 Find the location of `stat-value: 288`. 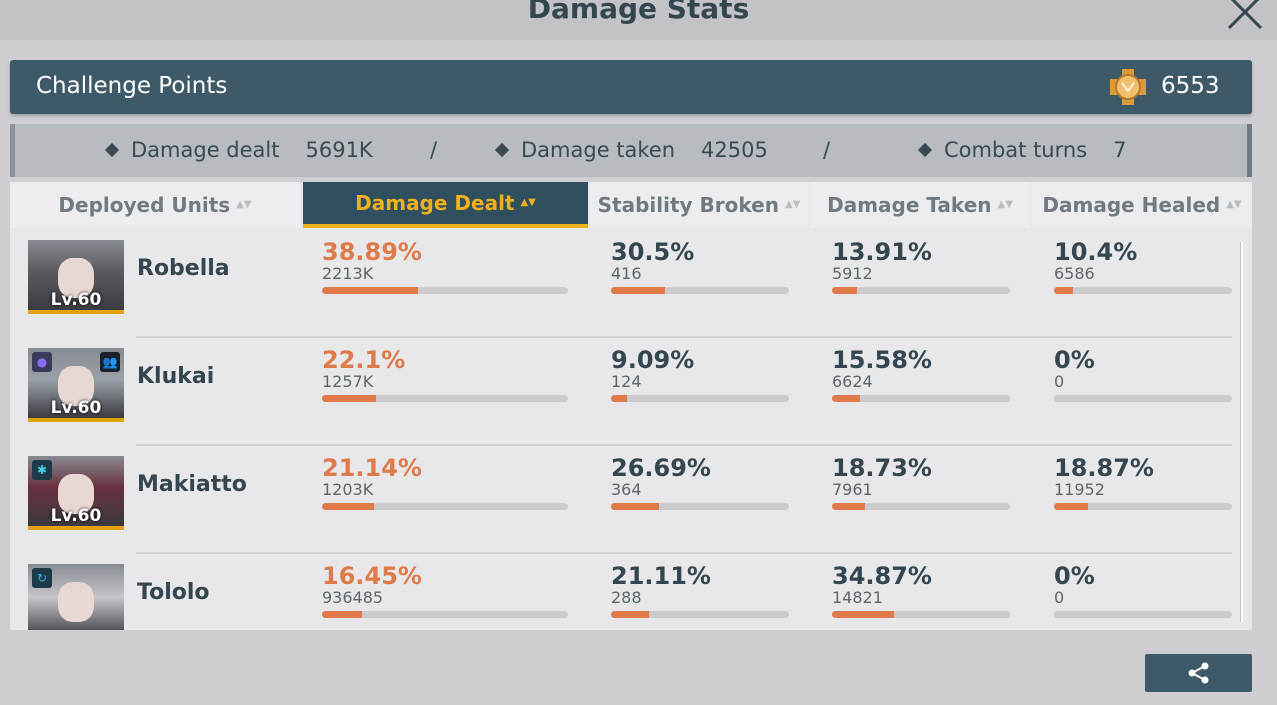

stat-value: 288 is located at coordinates (626, 597).